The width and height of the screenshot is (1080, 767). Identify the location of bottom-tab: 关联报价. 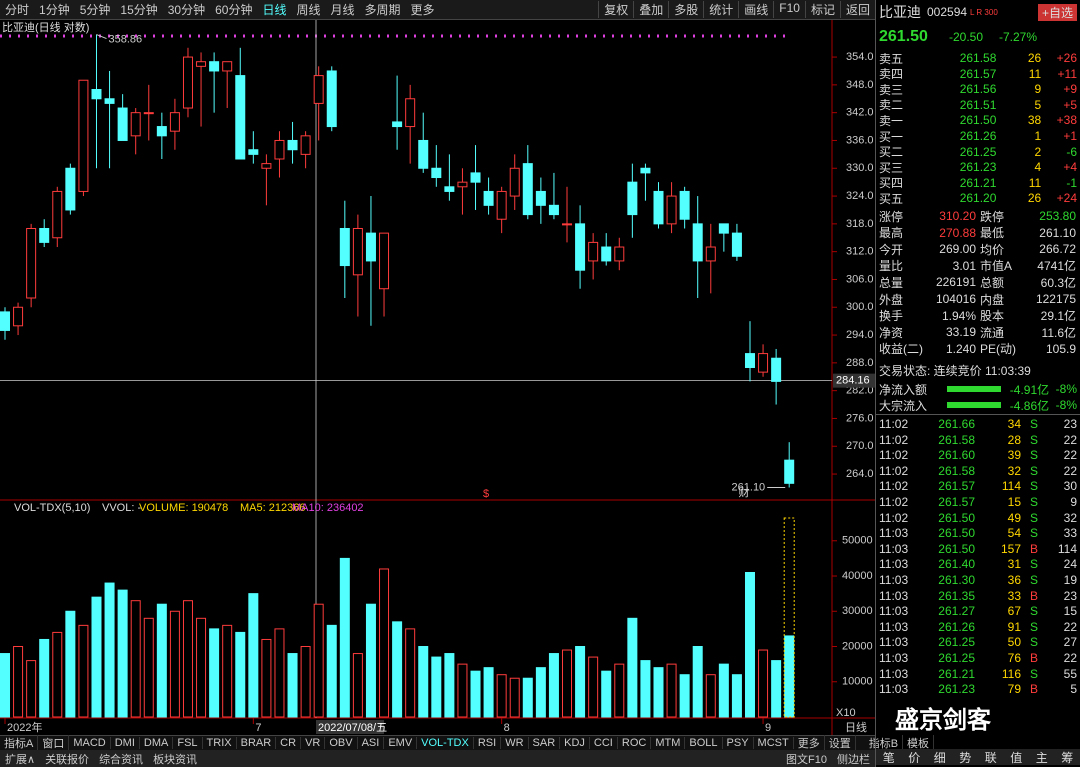
(67, 759).